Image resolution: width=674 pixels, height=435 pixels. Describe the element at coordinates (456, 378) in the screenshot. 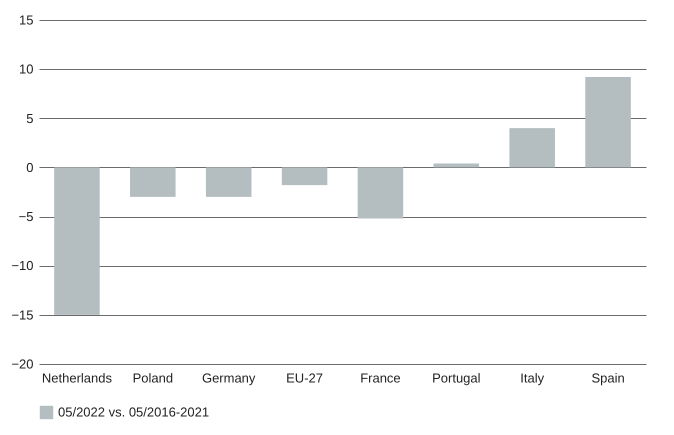

I see `x-tick-label: Portugal` at that location.